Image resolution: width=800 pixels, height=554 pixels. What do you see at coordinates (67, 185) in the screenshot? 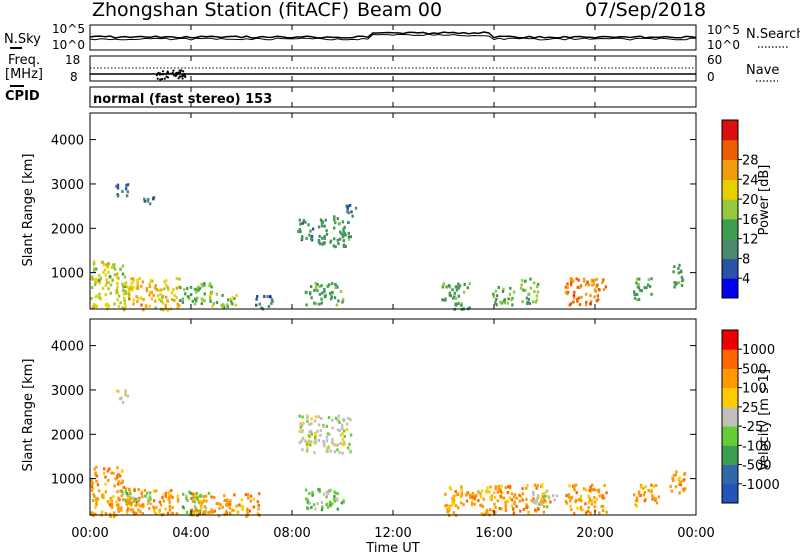
I see `y-tick-label: 3000` at bounding box center [67, 185].